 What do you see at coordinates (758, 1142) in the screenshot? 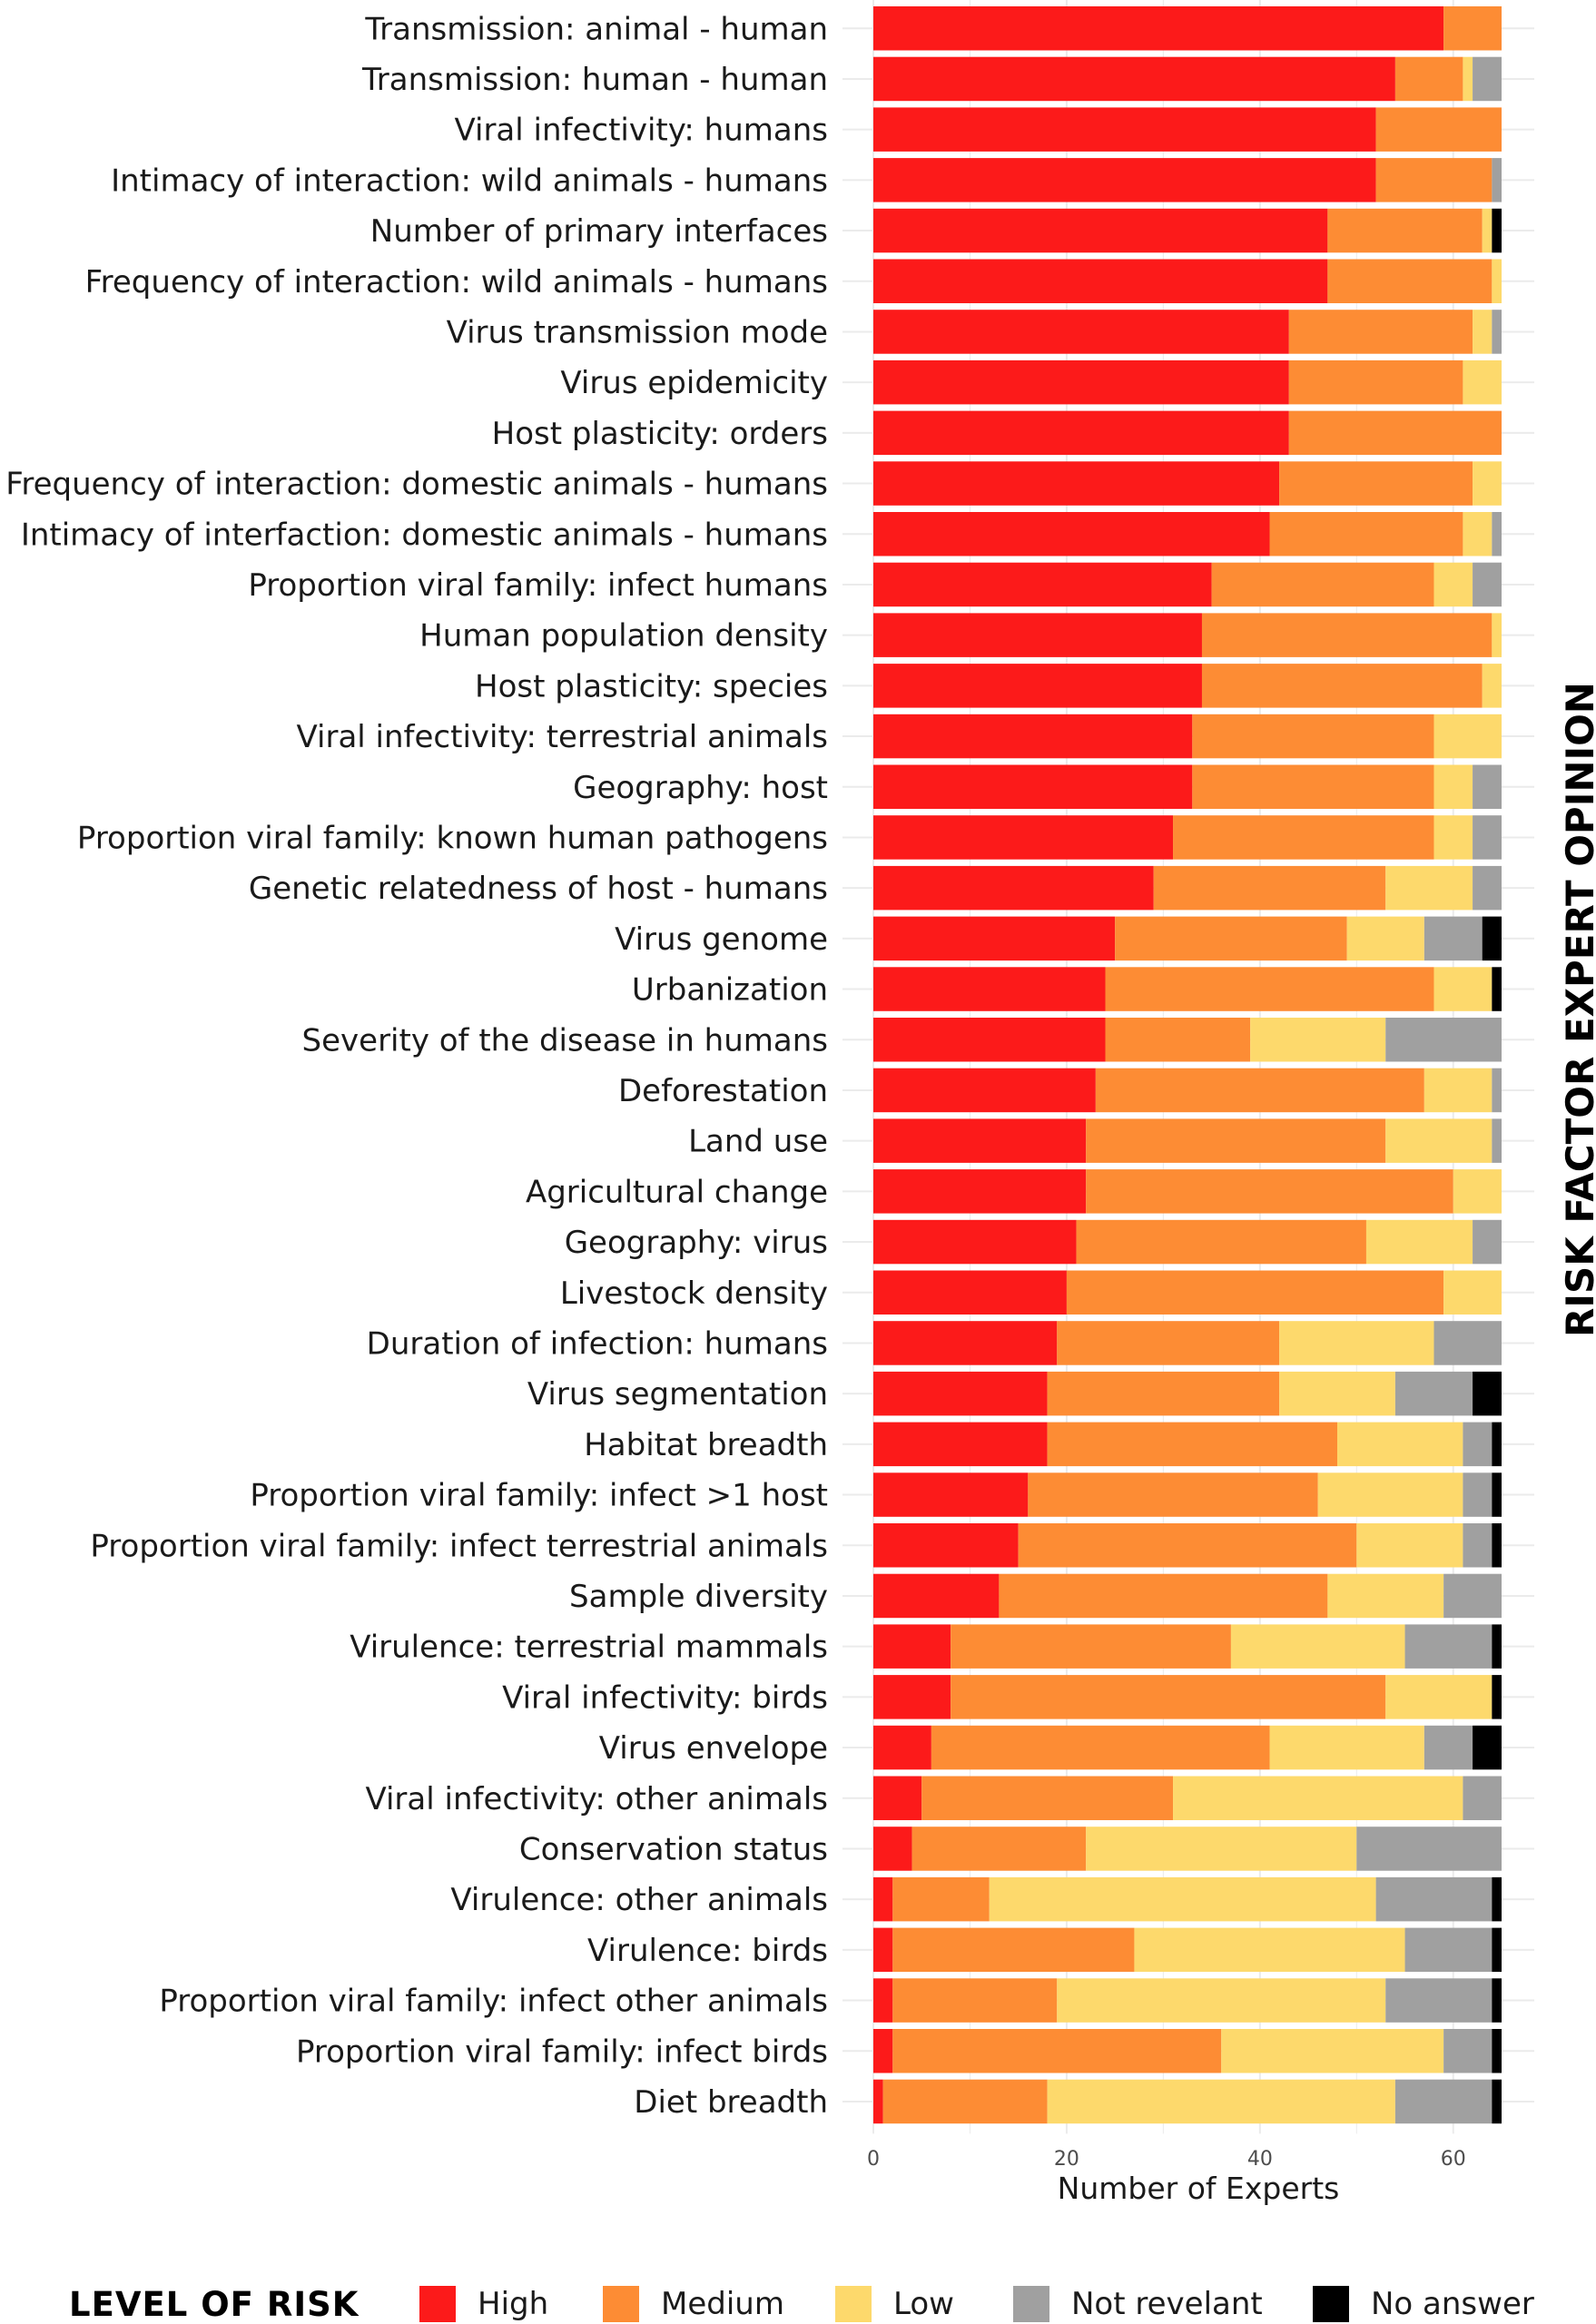
I see `category-label: Land use` at bounding box center [758, 1142].